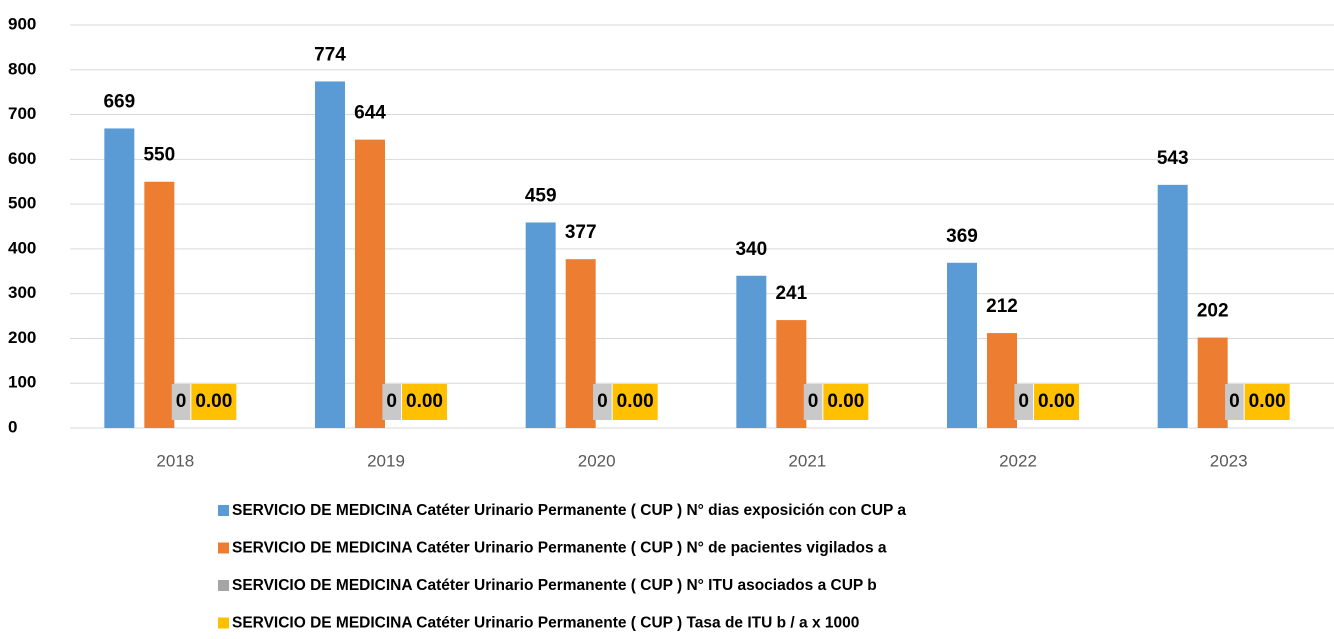  Describe the element at coordinates (1229, 460) in the screenshot. I see `x-tick-label: 2023` at that location.